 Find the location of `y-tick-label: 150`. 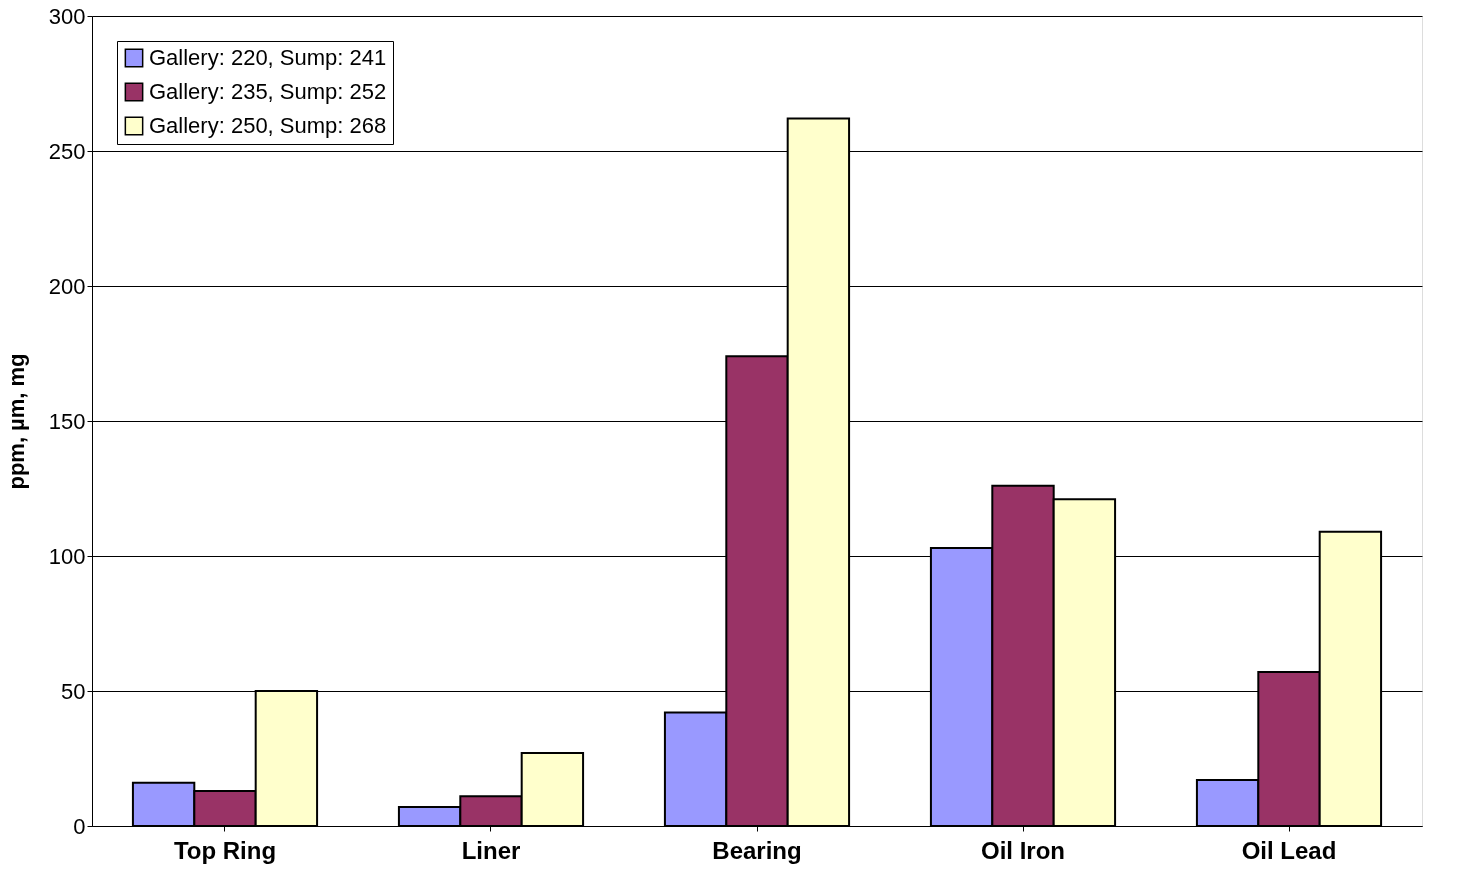

y-tick-label: 150 is located at coordinates (67, 421).